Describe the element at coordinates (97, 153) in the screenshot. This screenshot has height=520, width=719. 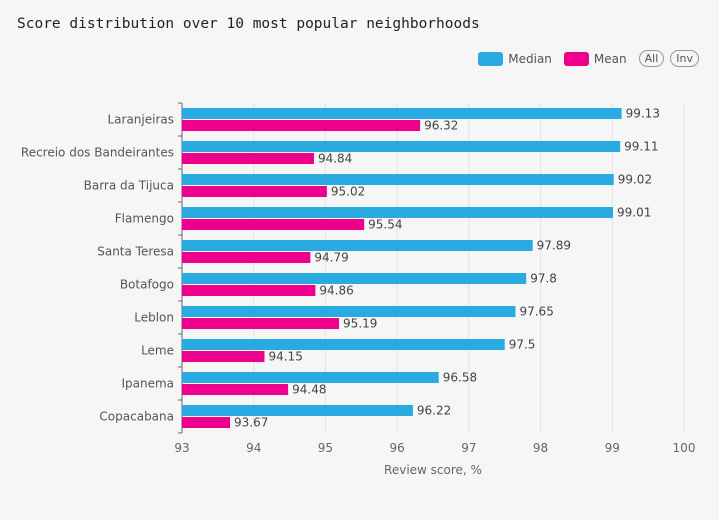
I see `y-tick-label: Recreio dos Bandeirantes` at that location.